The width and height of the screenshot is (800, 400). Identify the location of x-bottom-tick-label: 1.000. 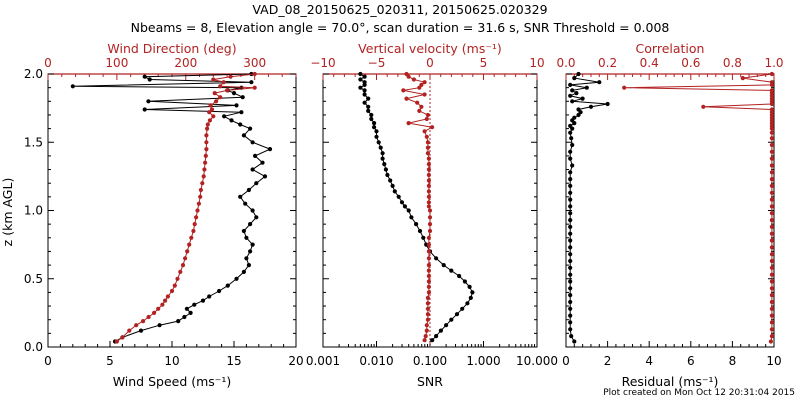
(483, 361).